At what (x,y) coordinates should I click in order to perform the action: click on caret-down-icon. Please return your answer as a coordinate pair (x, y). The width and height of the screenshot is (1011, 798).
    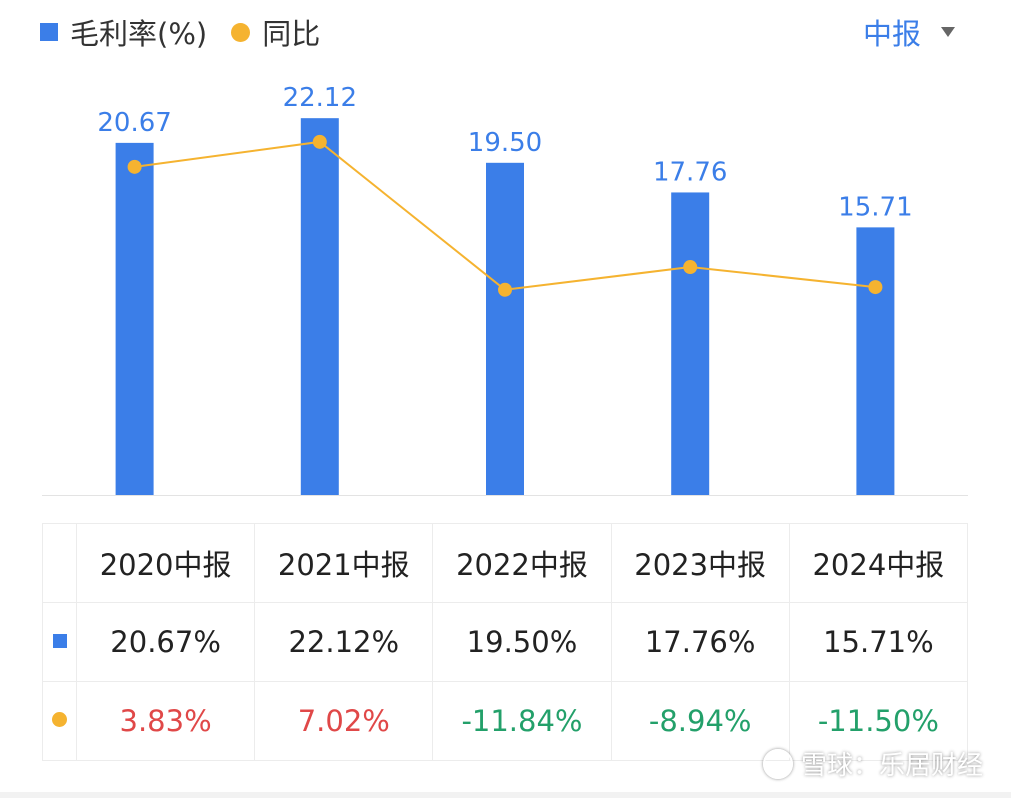
    Looking at the image, I should click on (948, 32).